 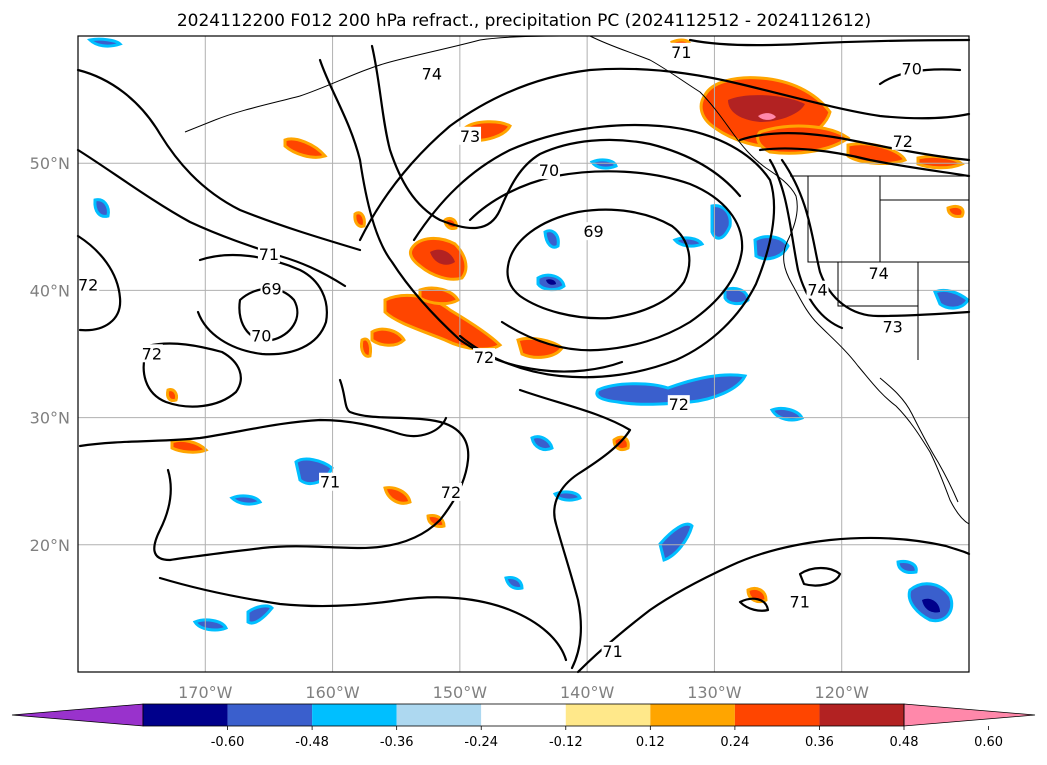 I want to click on longitude-label: 150°W, so click(x=460, y=692).